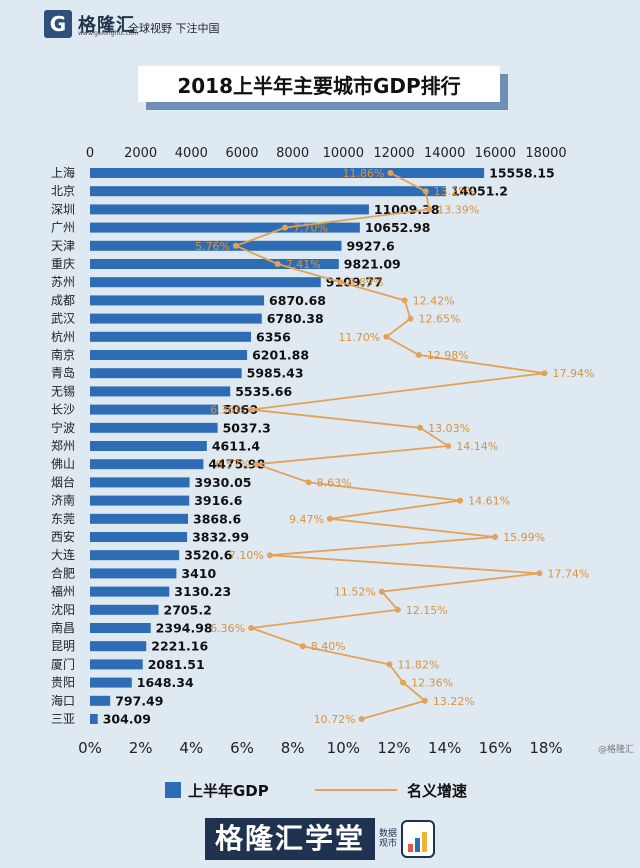  Describe the element at coordinates (63, 354) in the screenshot. I see `category-label: 南京` at that location.